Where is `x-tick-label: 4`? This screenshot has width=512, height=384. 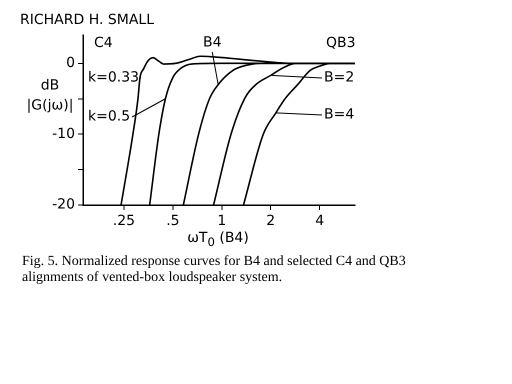
x-tick-label: 4 is located at coordinates (319, 221).